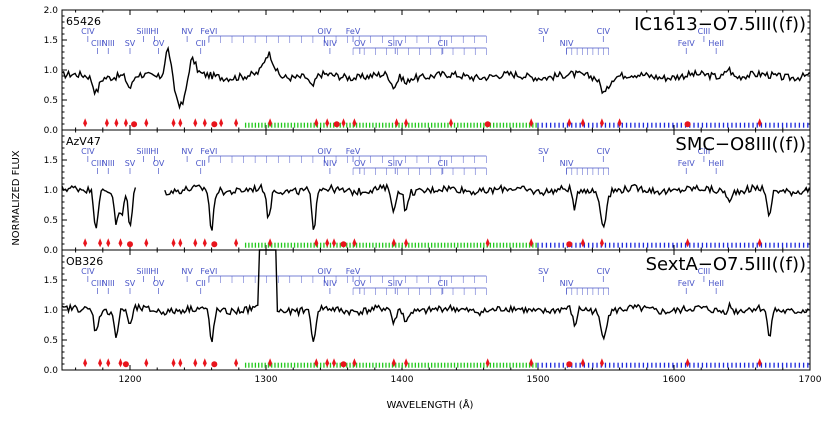  I want to click on panel-title: SextA−O7.5III((f)), so click(726, 264).